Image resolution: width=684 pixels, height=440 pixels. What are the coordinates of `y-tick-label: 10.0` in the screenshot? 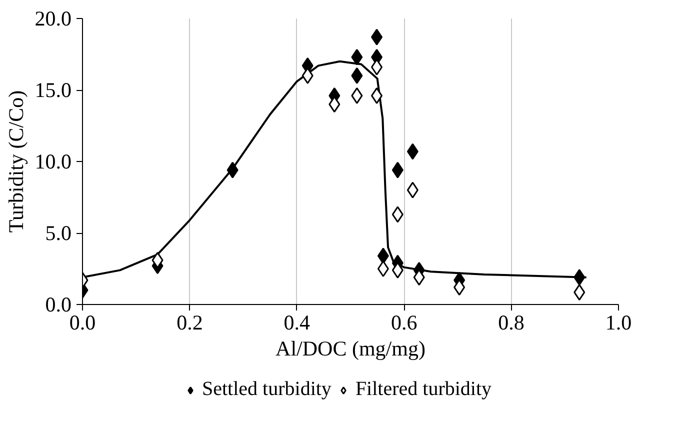 It's located at (53, 162).